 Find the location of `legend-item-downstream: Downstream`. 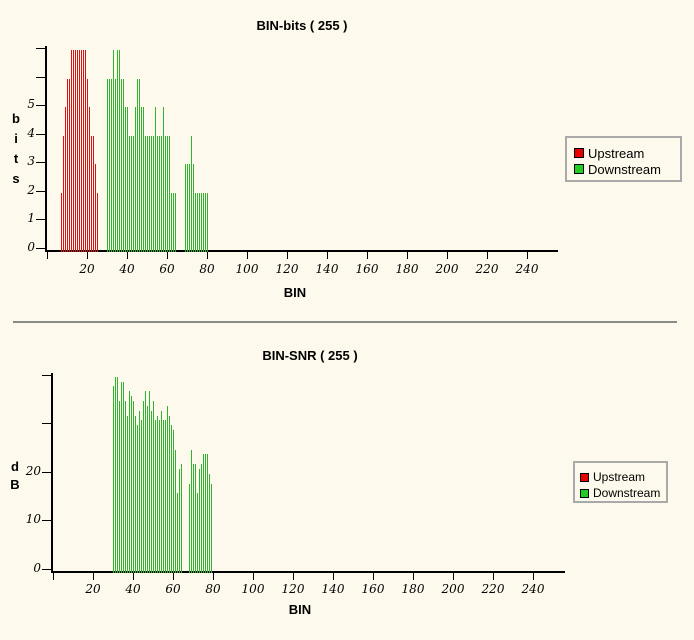

legend-item-downstream: Downstream is located at coordinates (623, 493).